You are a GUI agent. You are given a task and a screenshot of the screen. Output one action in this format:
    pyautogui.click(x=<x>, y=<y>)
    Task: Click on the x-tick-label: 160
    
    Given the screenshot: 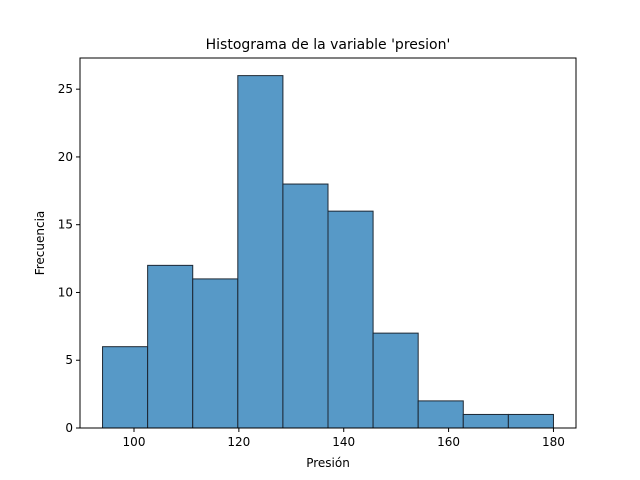 What is the action you would take?
    pyautogui.click(x=448, y=442)
    